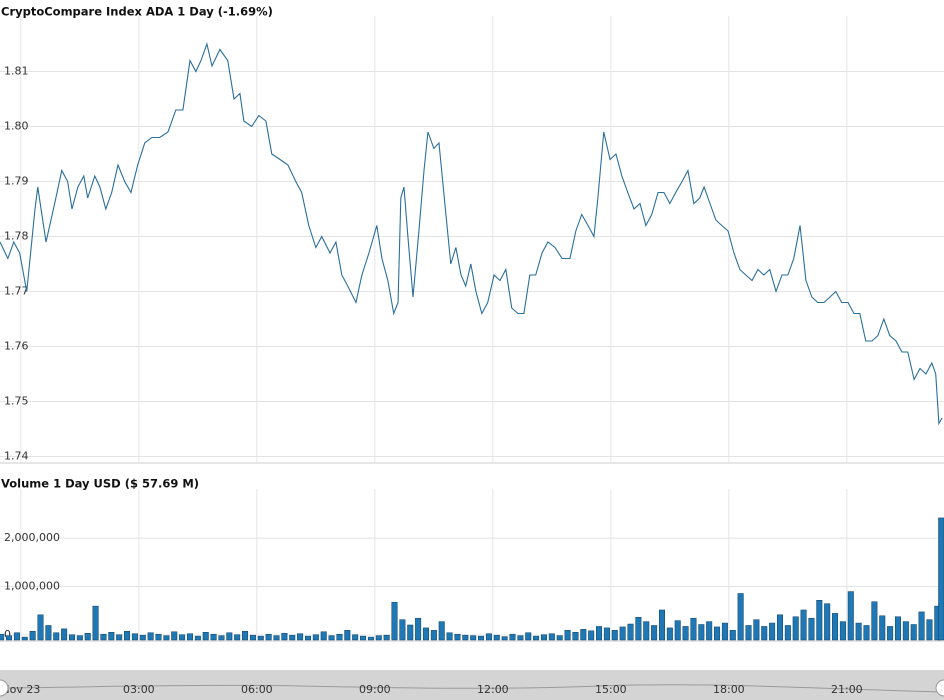 The width and height of the screenshot is (944, 700). What do you see at coordinates (16, 181) in the screenshot?
I see `y-tick-label: 1.79` at bounding box center [16, 181].